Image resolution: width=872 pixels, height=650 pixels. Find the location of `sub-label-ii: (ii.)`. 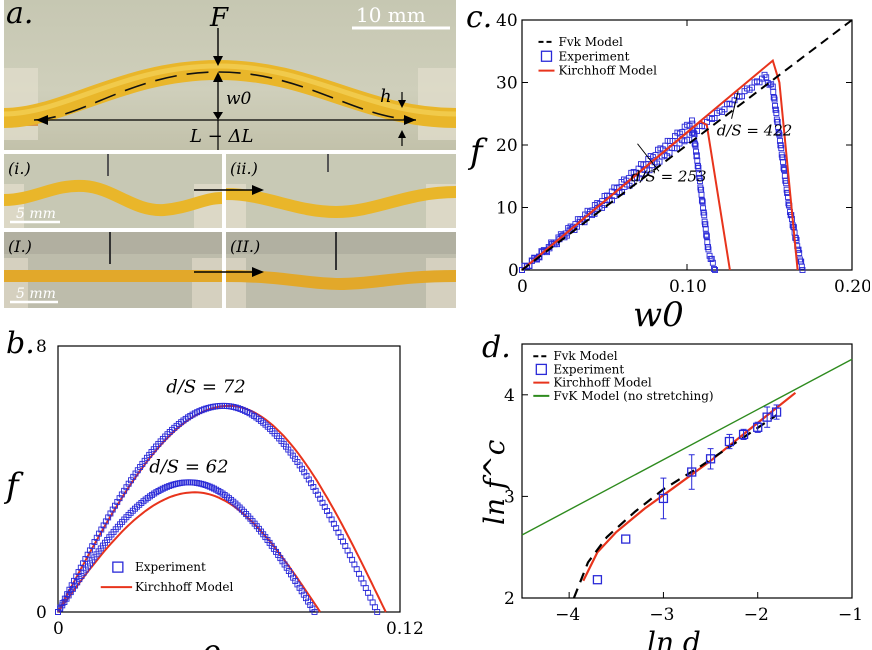

sub-label-ii: (ii.) is located at coordinates (244, 168).